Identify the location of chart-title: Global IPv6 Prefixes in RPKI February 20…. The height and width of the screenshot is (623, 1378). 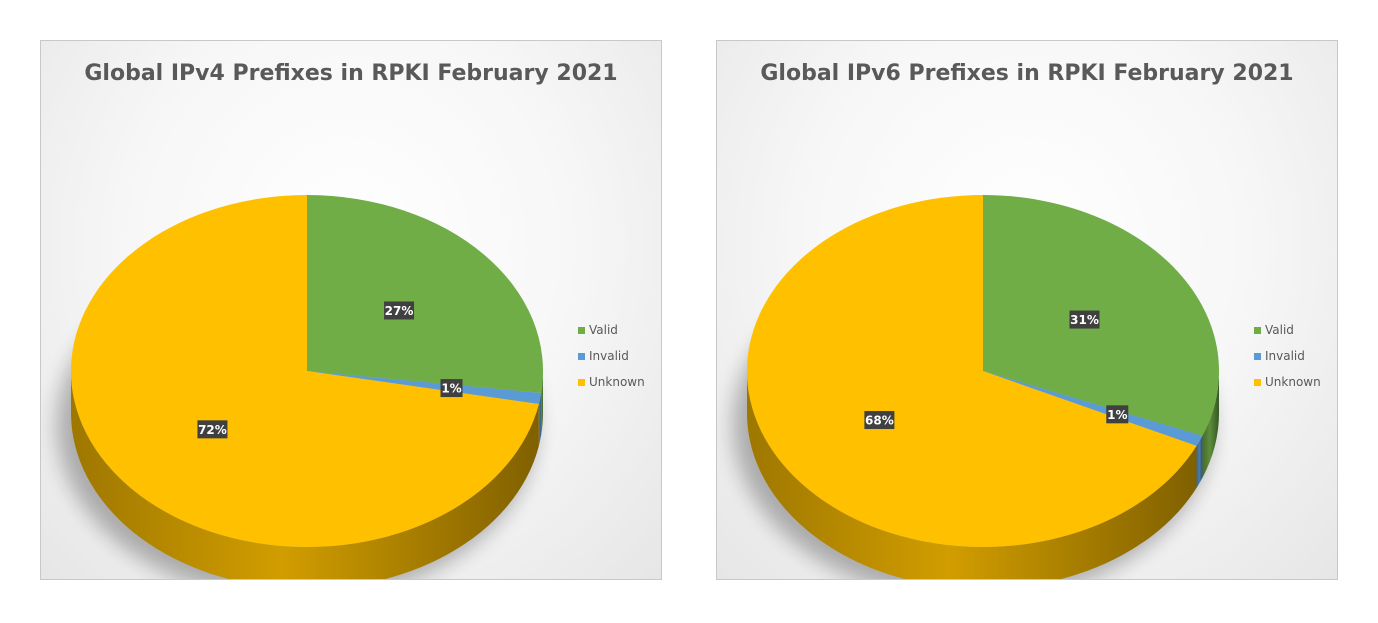
(1027, 73).